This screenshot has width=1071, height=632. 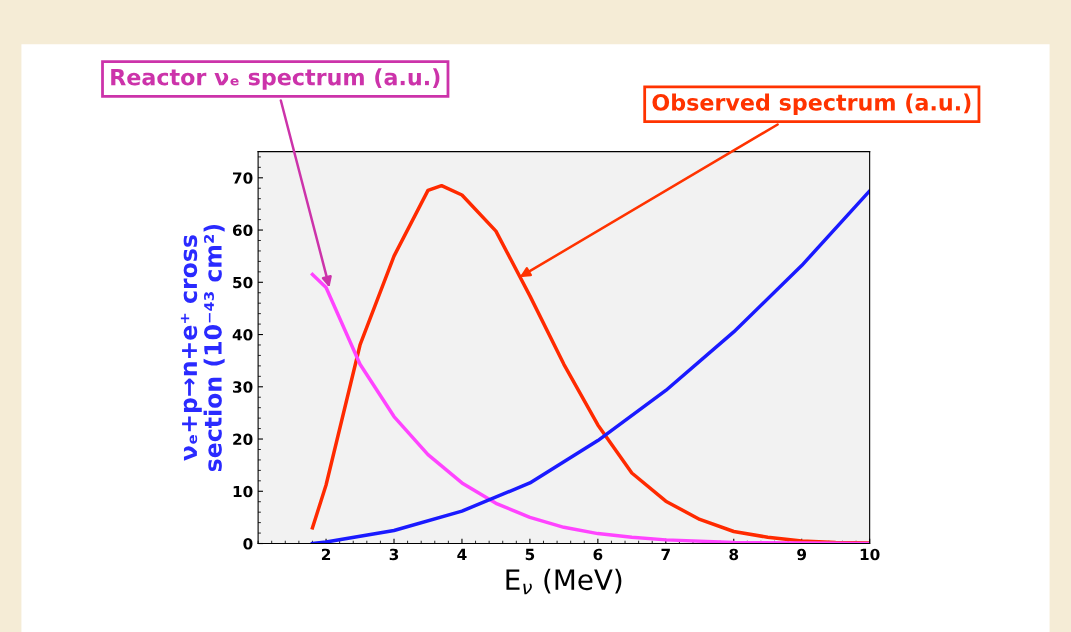 What do you see at coordinates (275, 79) in the screenshot?
I see `annotation: Reactor νₑ spectrum (a.u.)` at bounding box center [275, 79].